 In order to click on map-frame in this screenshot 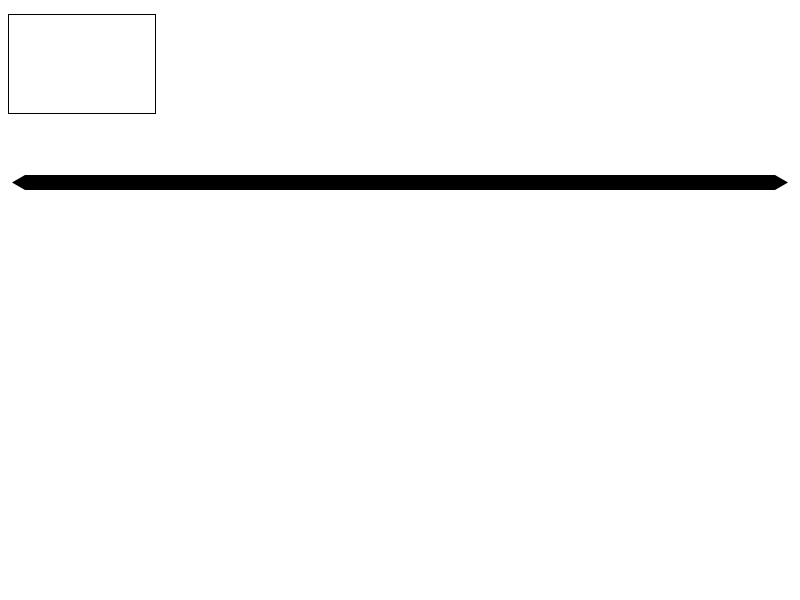, I will do `click(82, 64)`.